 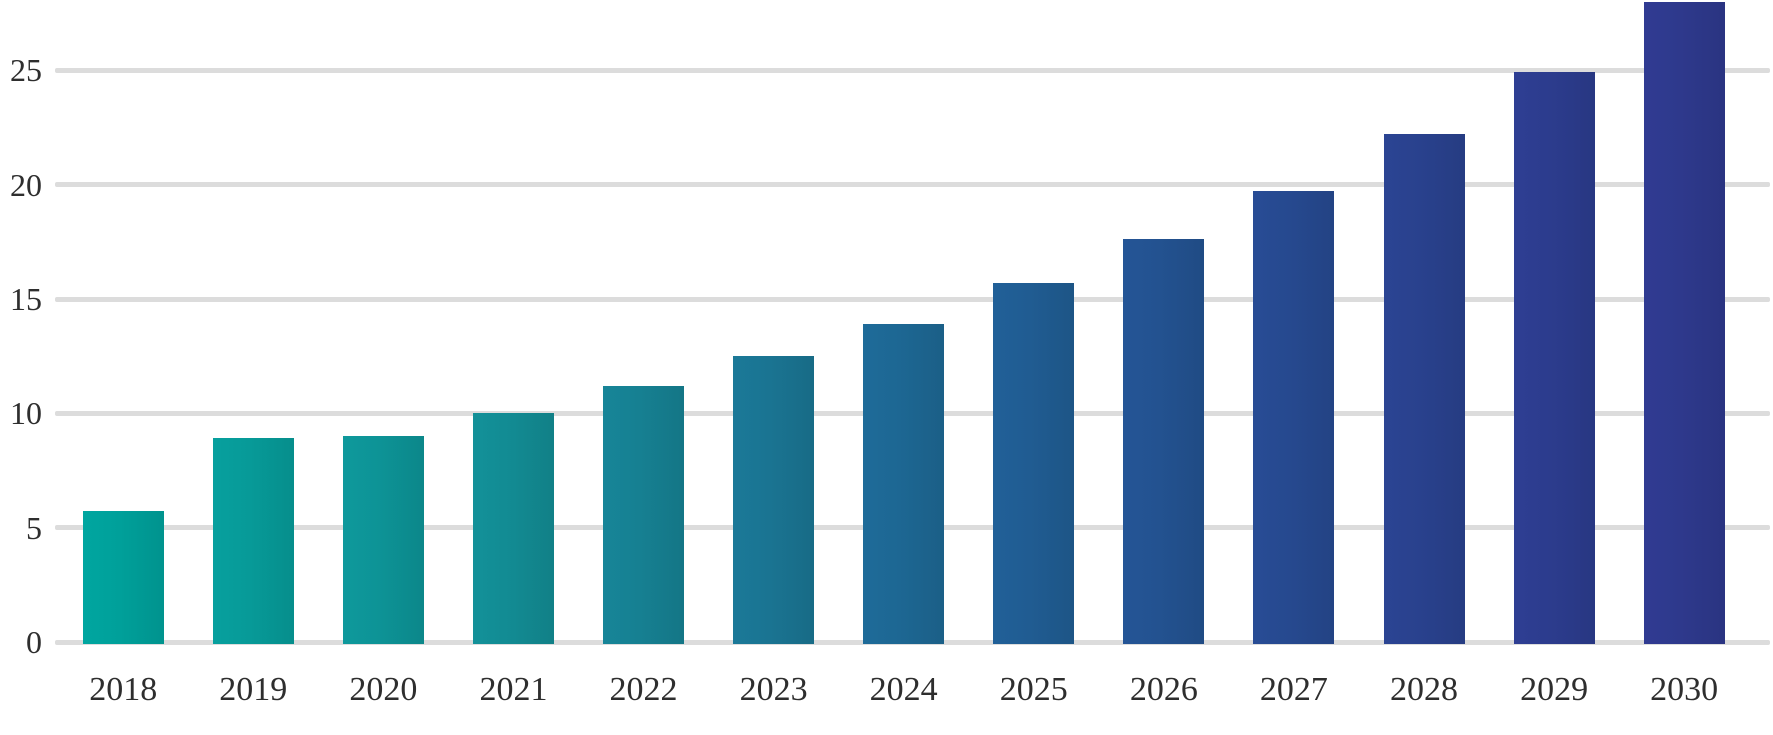 What do you see at coordinates (1034, 463) in the screenshot?
I see `bar-2025` at bounding box center [1034, 463].